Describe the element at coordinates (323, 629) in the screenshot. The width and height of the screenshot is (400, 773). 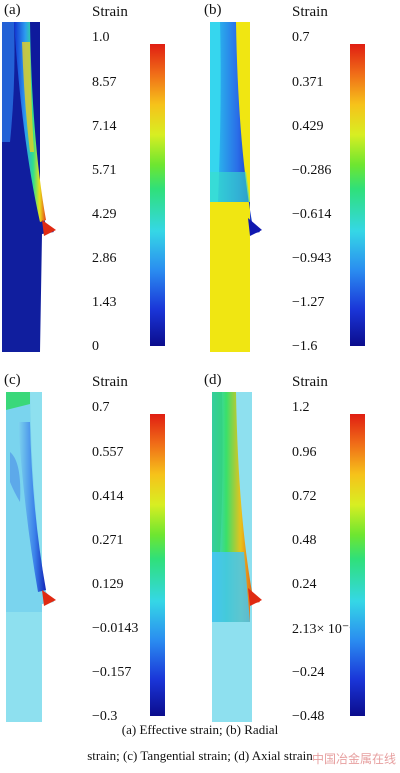
I see `tick-label: 2.13× 10⁻⁸` at that location.